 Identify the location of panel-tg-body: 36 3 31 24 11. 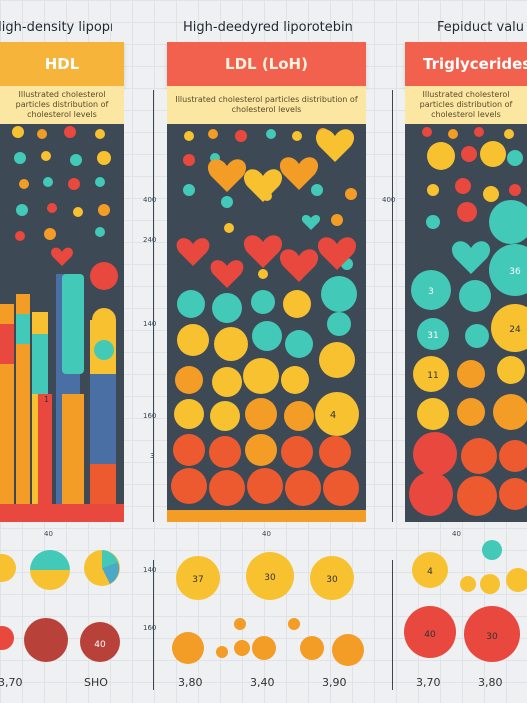
(466, 323).